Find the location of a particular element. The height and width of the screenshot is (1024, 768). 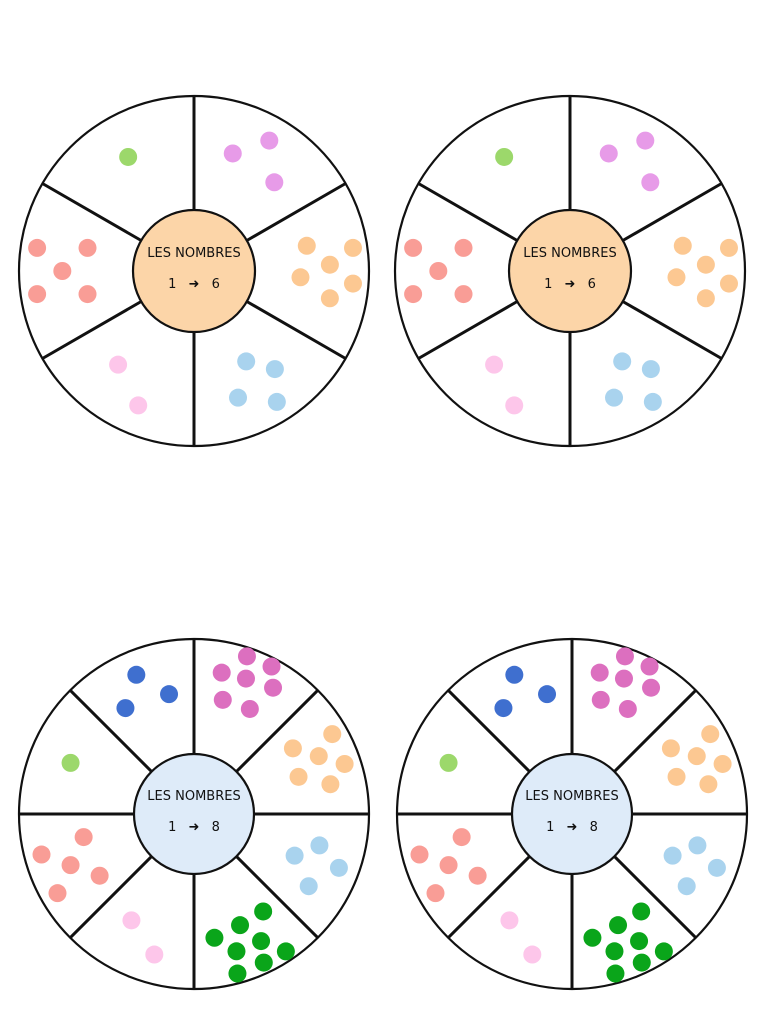

hub-range: 1 ➜ 6 is located at coordinates (570, 284).